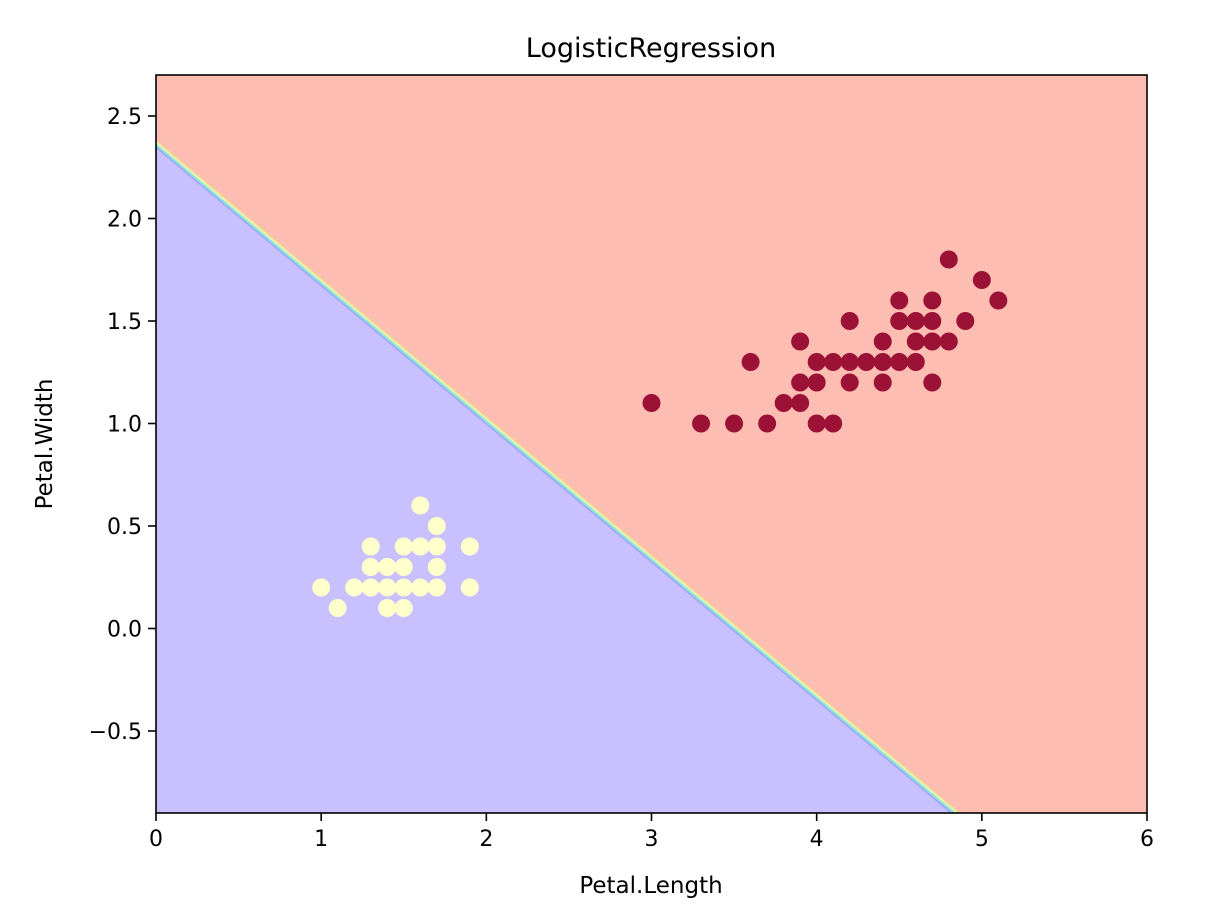  Describe the element at coordinates (124, 630) in the screenshot. I see `y-tick-label: 0.0` at that location.